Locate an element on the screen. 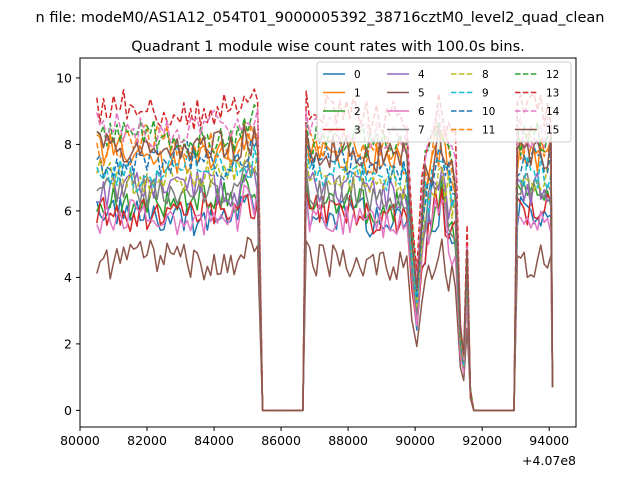 The width and height of the screenshot is (640, 480). x-tick-label: 94000 is located at coordinates (549, 440).